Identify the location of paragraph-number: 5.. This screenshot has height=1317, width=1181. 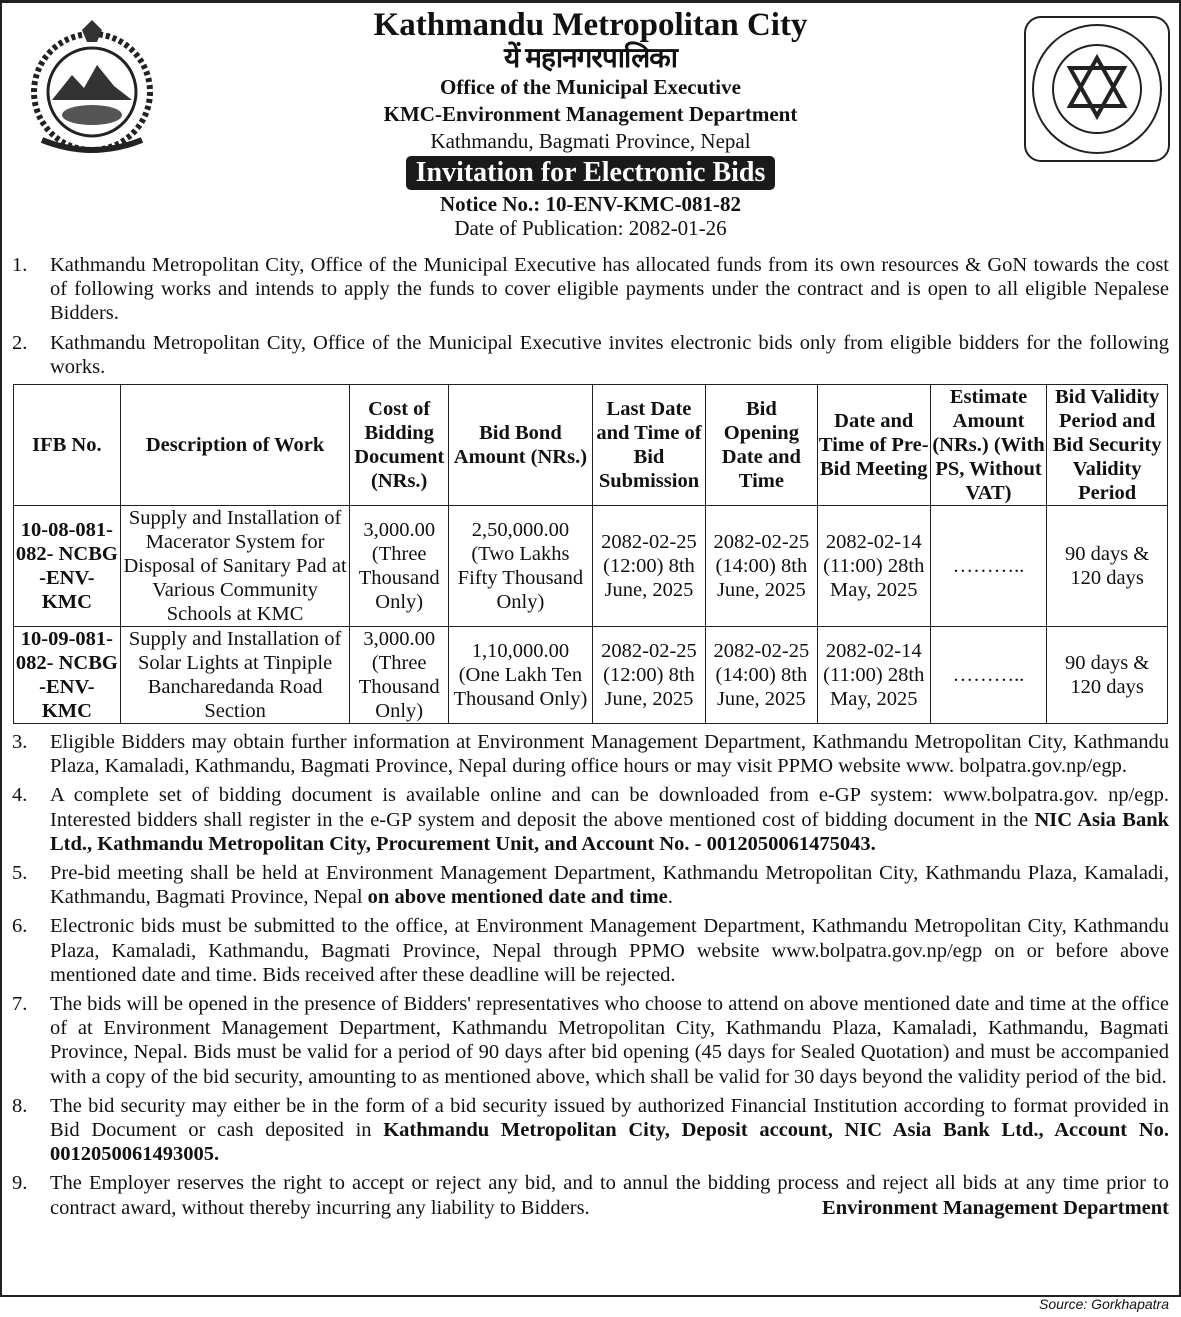
(20, 873).